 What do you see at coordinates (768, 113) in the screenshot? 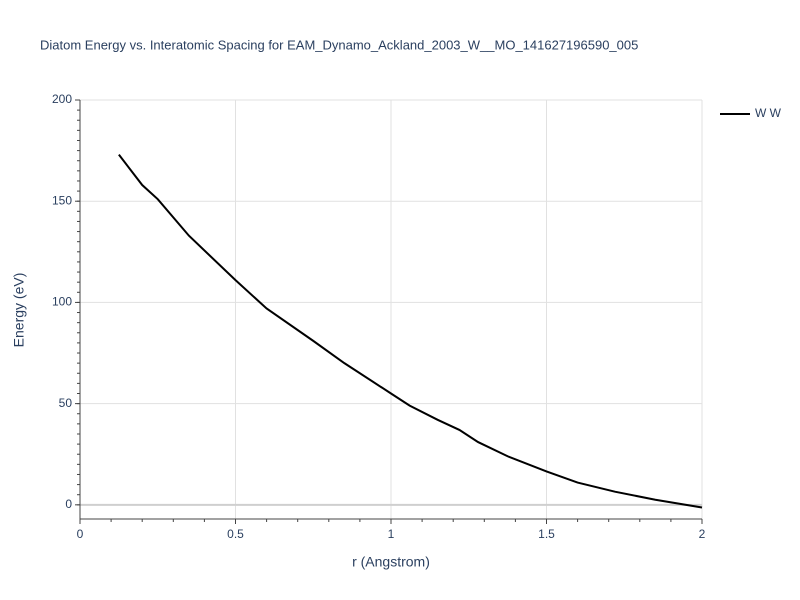
I see `legend-label: W W` at bounding box center [768, 113].